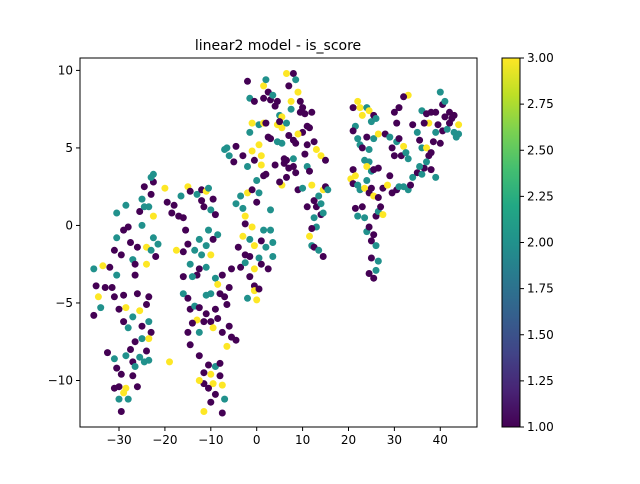  I want to click on colorbar-tick-label: 1.25, so click(540, 381).